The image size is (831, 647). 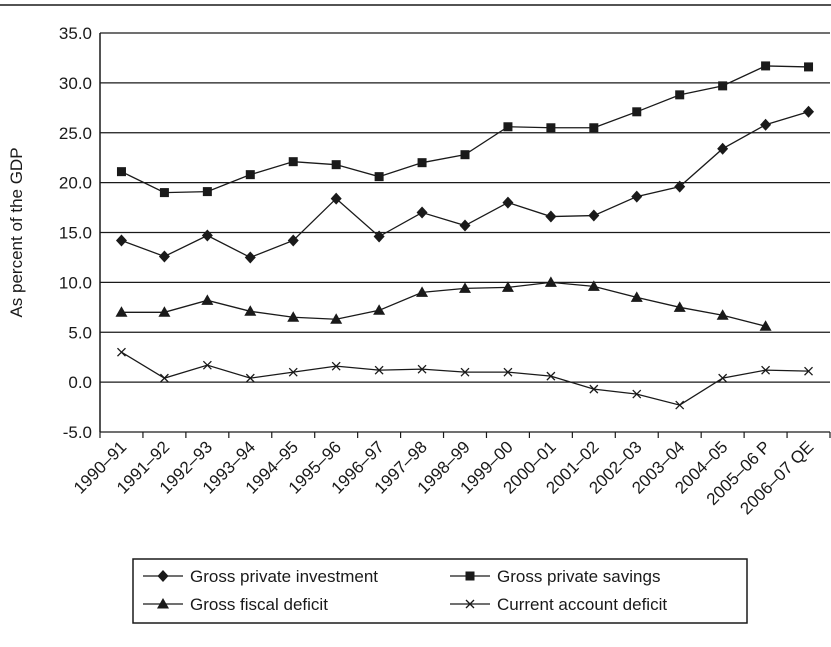 I want to click on series-current-account-deficit, so click(x=465, y=378).